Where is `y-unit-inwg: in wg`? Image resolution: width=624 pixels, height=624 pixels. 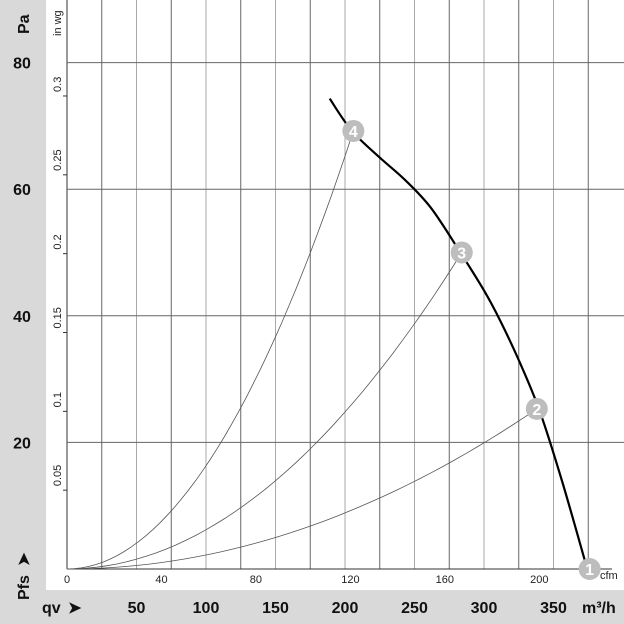
y-unit-inwg: in wg is located at coordinates (58, 23).